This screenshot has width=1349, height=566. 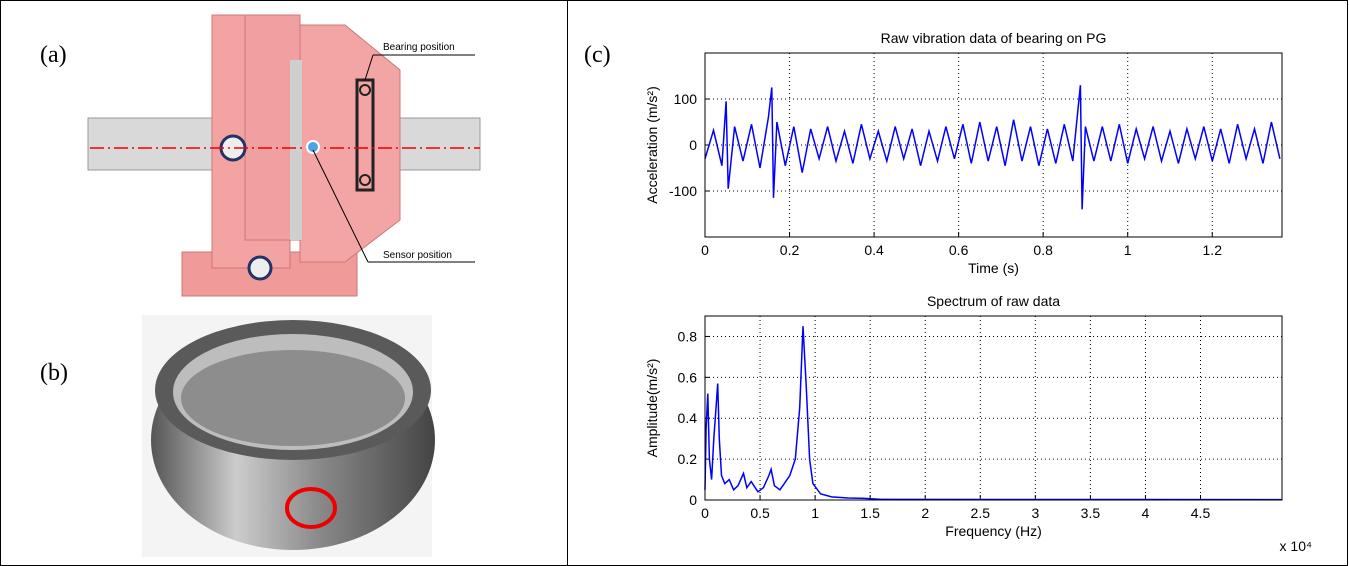 I want to click on annotation: Sensor position, so click(x=417, y=255).